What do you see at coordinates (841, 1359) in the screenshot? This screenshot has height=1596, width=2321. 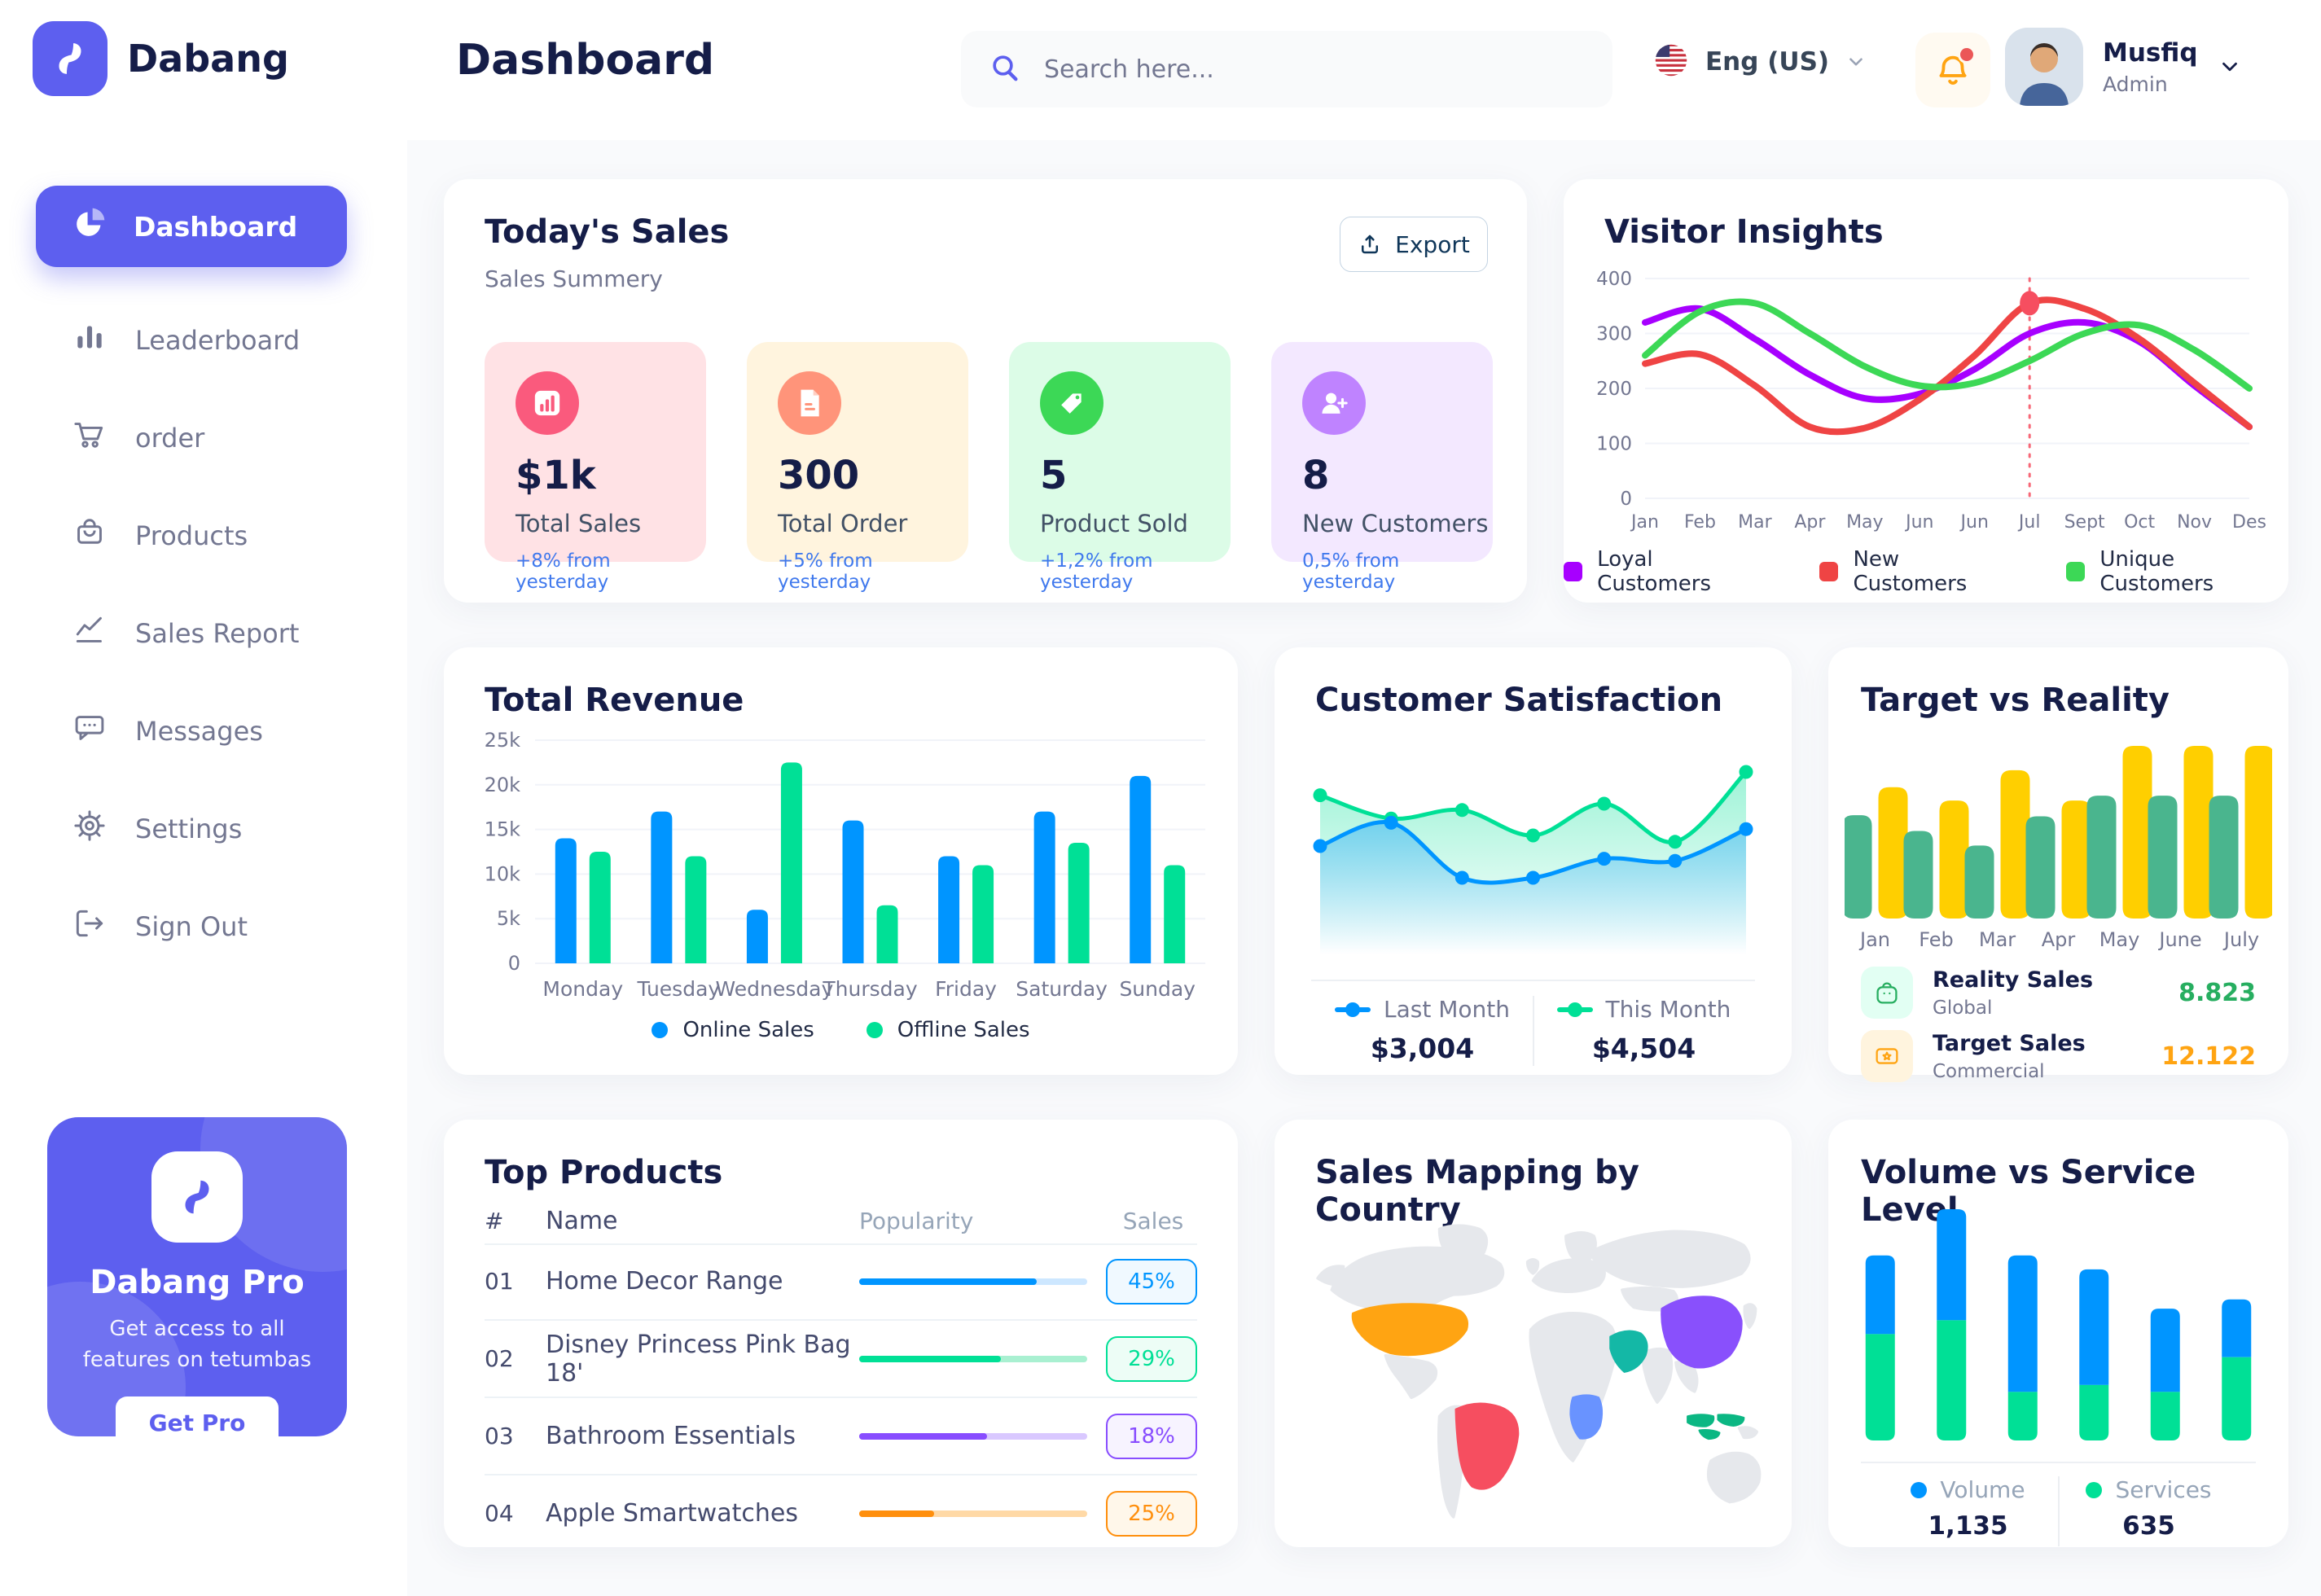 I see `table-row: 02 Disney Princess Pink Bag 18' 29%` at bounding box center [841, 1359].